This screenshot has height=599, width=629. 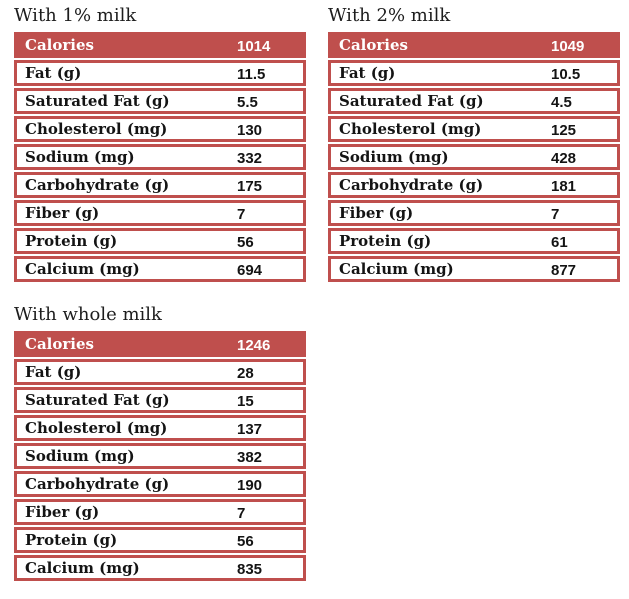 I want to click on table-row: Cholesterol (mg) 137, so click(x=160, y=428).